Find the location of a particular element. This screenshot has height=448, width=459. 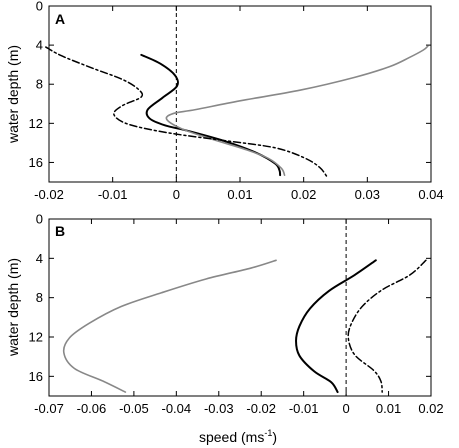

y-axis-label-a: water depth (m) is located at coordinates (13, 94).